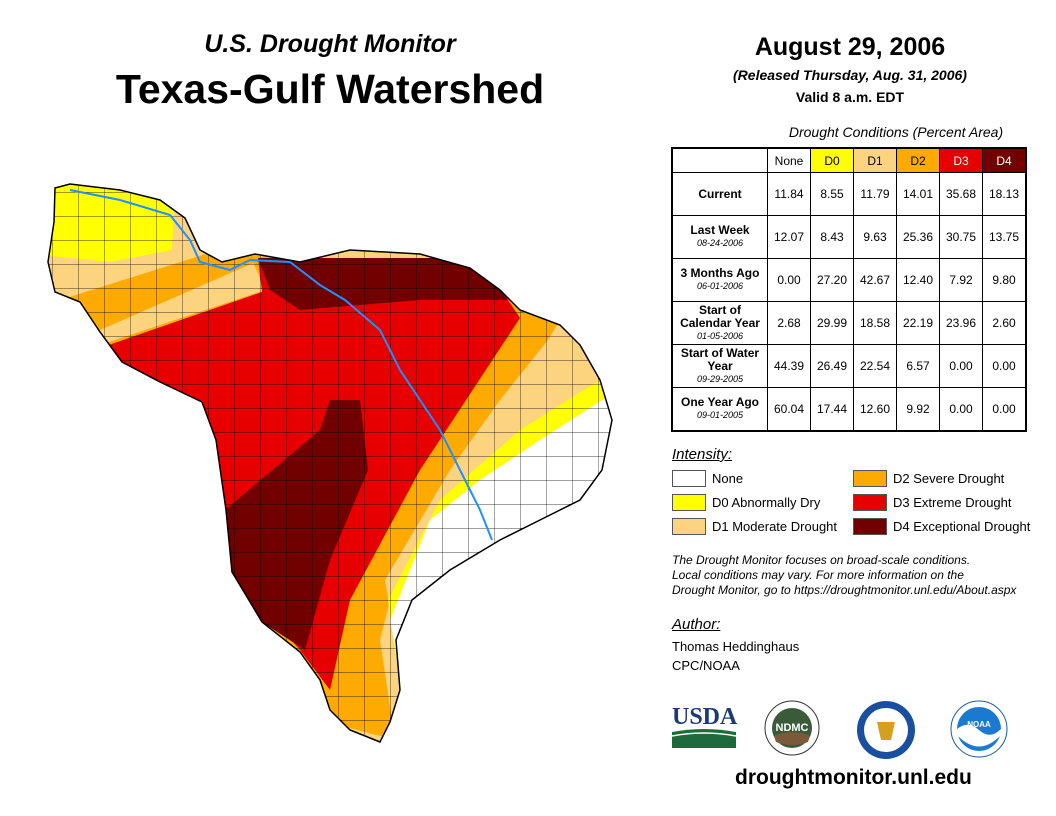 The width and height of the screenshot is (1056, 816). What do you see at coordinates (330, 44) in the screenshot?
I see `map-subtitle: U.S. Drought Monitor` at bounding box center [330, 44].